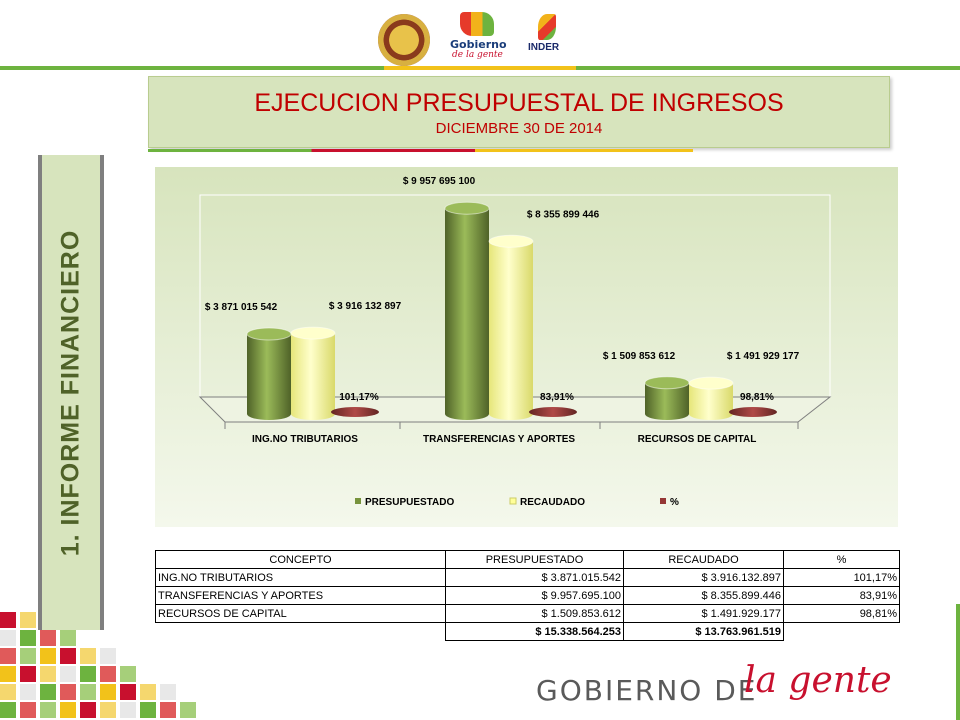  Describe the element at coordinates (703, 577) in the screenshot. I see `table-cell: $ 3.916.132.897` at that location.